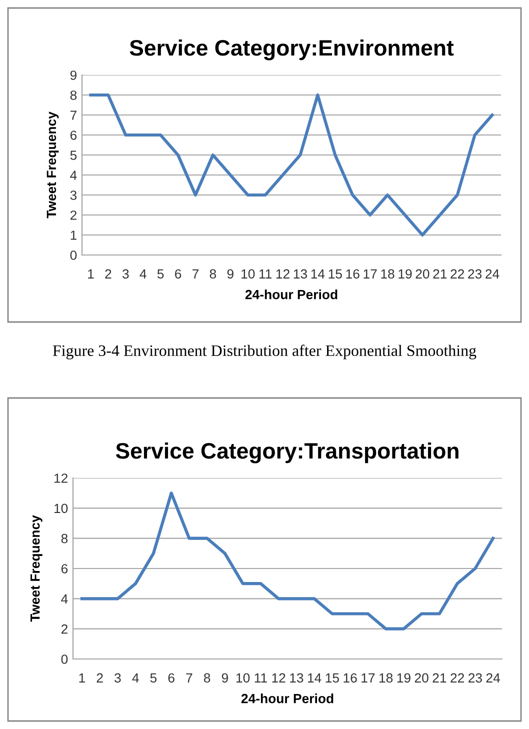 The width and height of the screenshot is (529, 729). What do you see at coordinates (73, 115) in the screenshot?
I see `y-tick-label: 7` at bounding box center [73, 115].